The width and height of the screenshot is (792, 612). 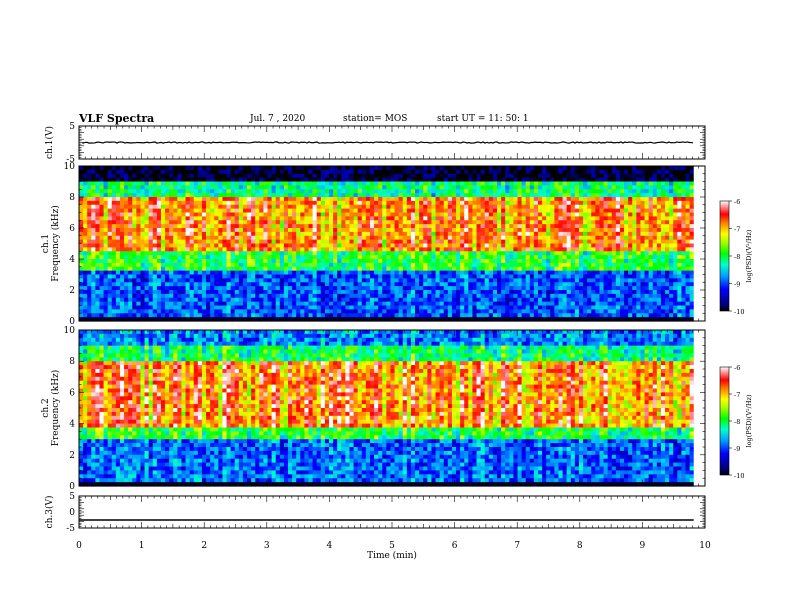 I want to click on xtick-label: 10, so click(x=705, y=546).